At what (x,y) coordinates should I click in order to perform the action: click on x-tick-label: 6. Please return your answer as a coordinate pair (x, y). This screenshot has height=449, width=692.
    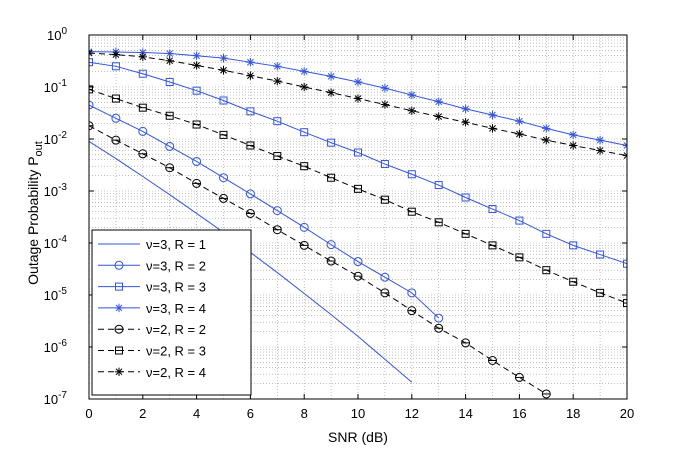
    Looking at the image, I should click on (250, 413).